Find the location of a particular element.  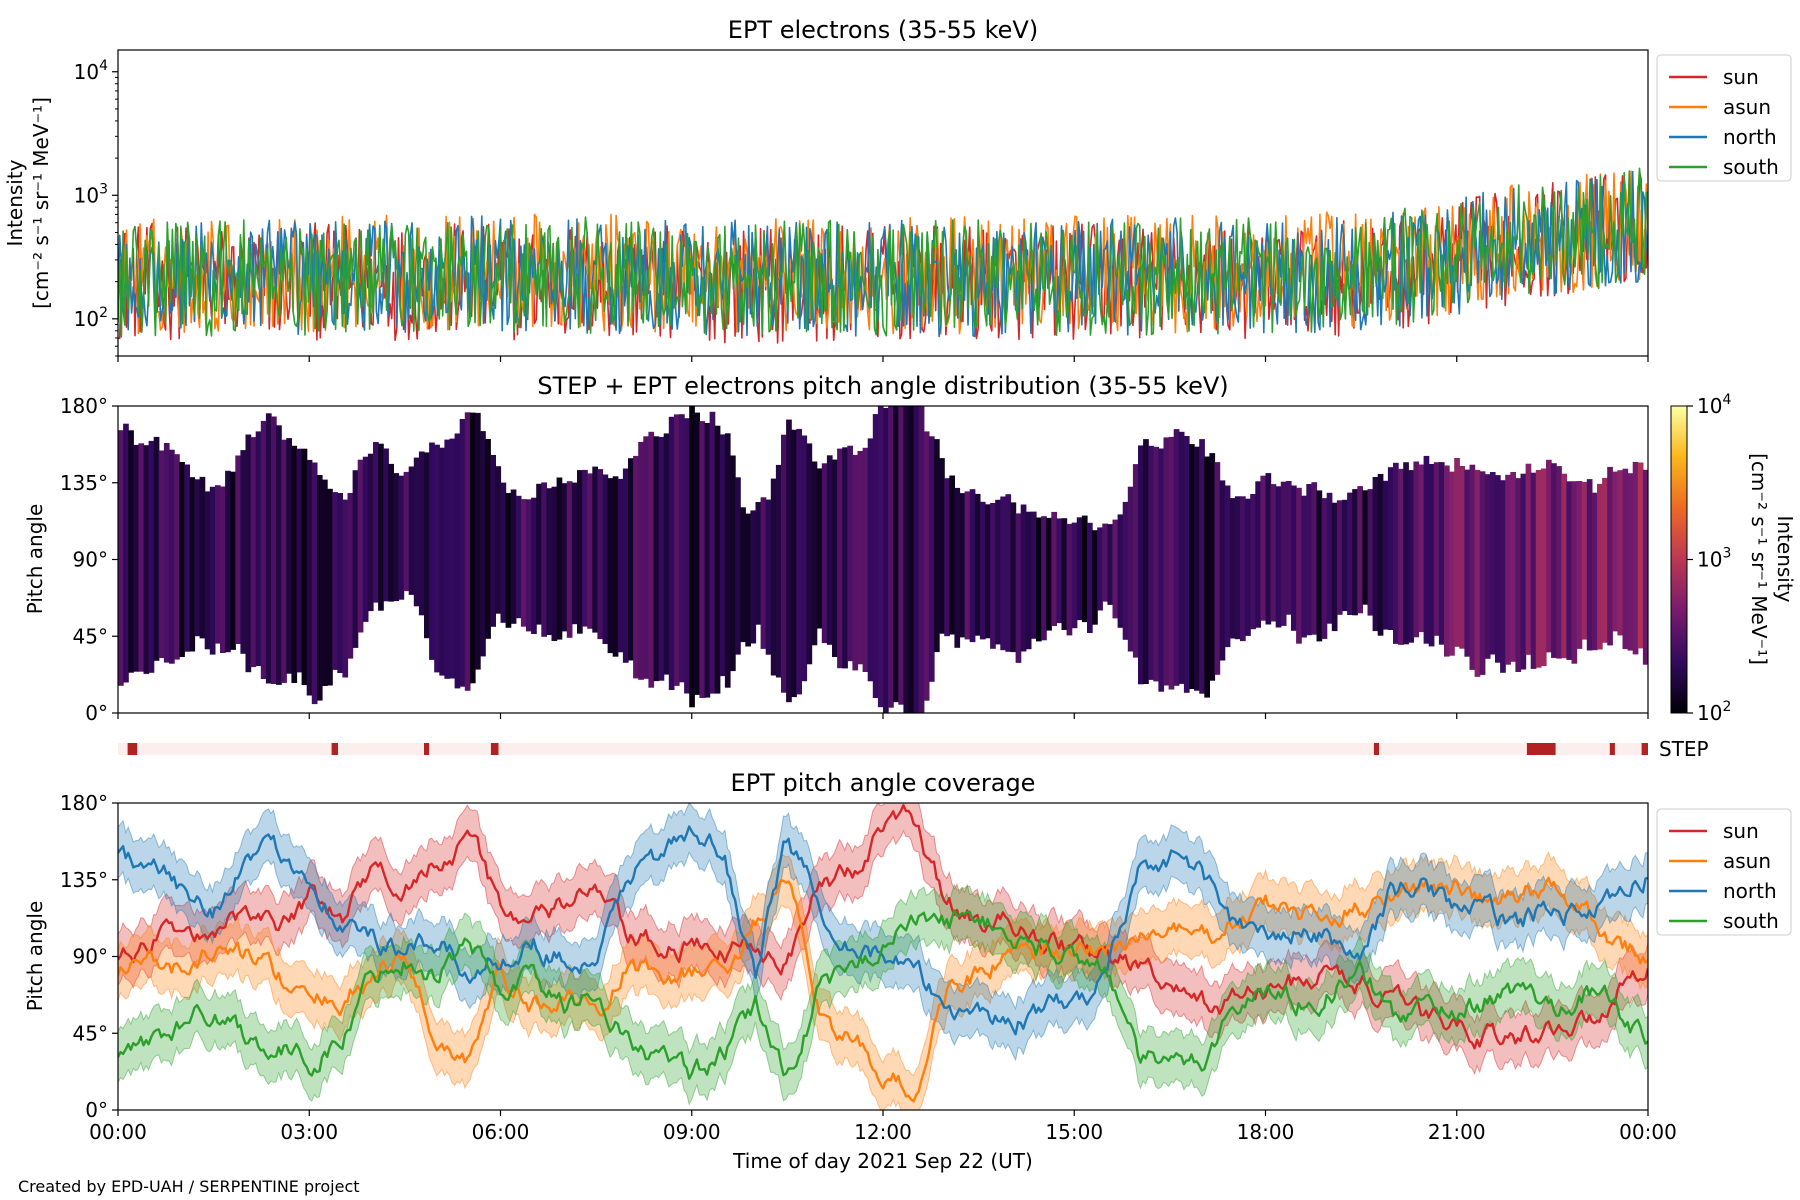

colorbar-tick-exp: 3 is located at coordinates (1726, 554).